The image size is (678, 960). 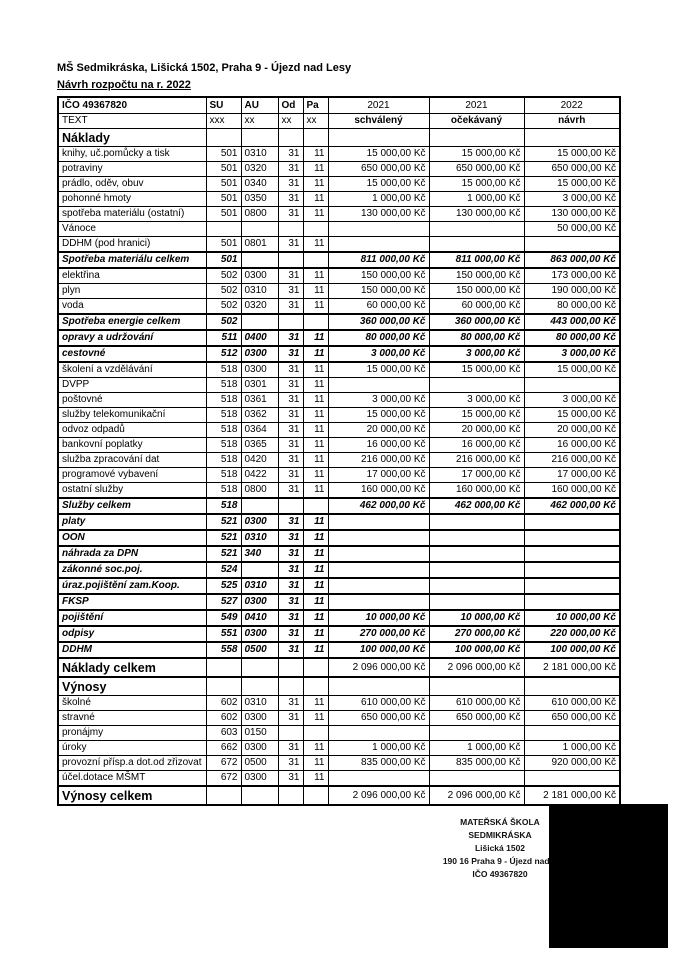 What do you see at coordinates (223, 554) in the screenshot?
I see `row-su: 521` at bounding box center [223, 554].